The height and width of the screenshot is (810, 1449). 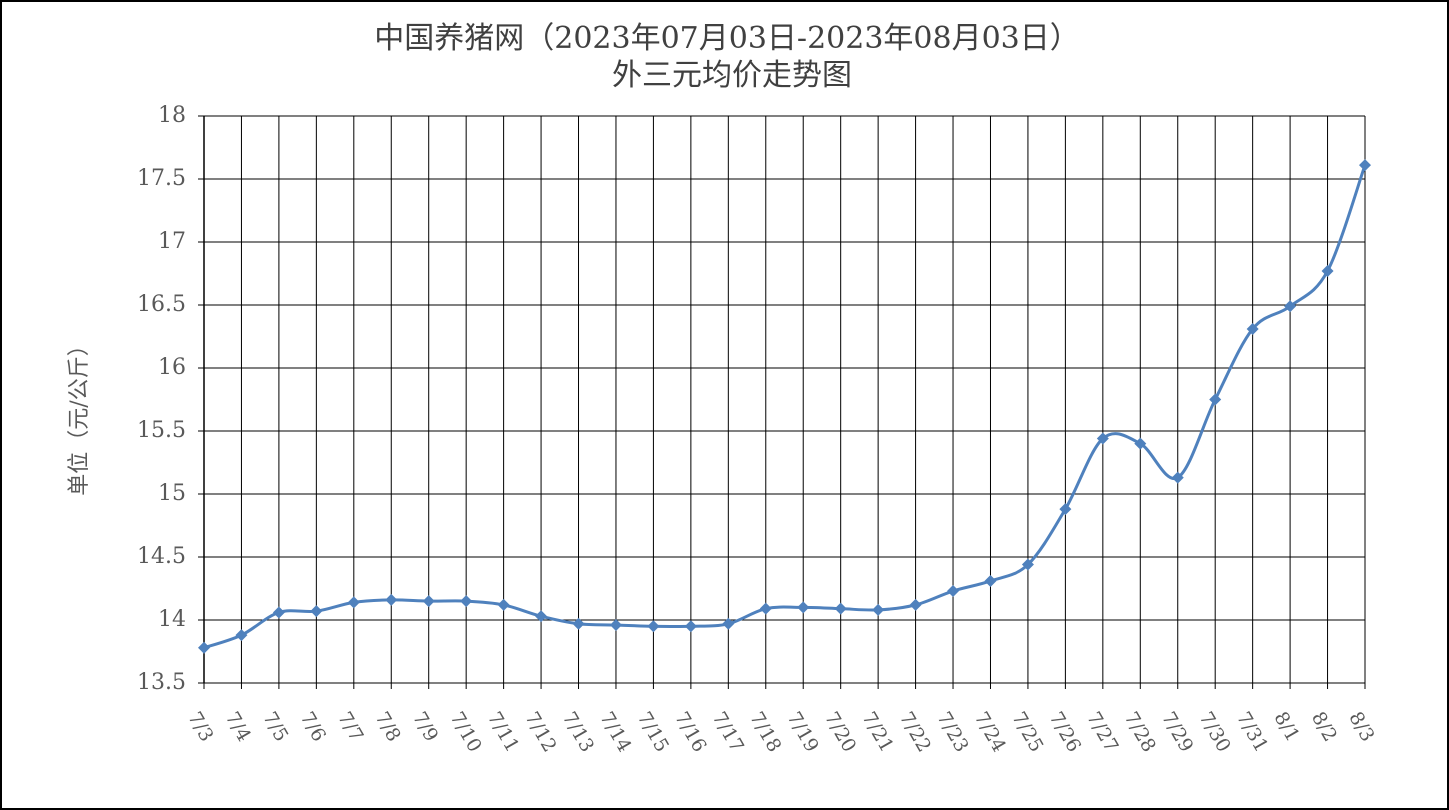 I want to click on chart-title: 中国养猪网（2023年07月03日-2023年08月03日）, so click(x=727, y=38).